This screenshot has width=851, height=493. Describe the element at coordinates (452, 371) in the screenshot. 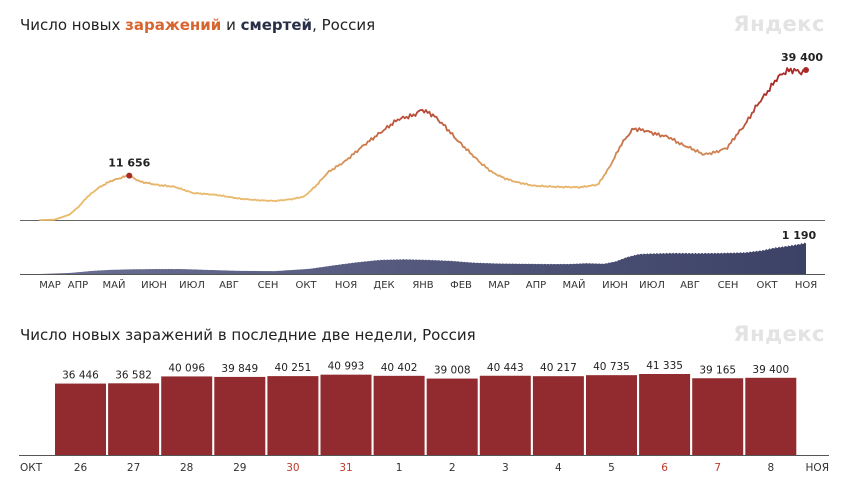

I see `bar-value-label: 39 008` at that location.